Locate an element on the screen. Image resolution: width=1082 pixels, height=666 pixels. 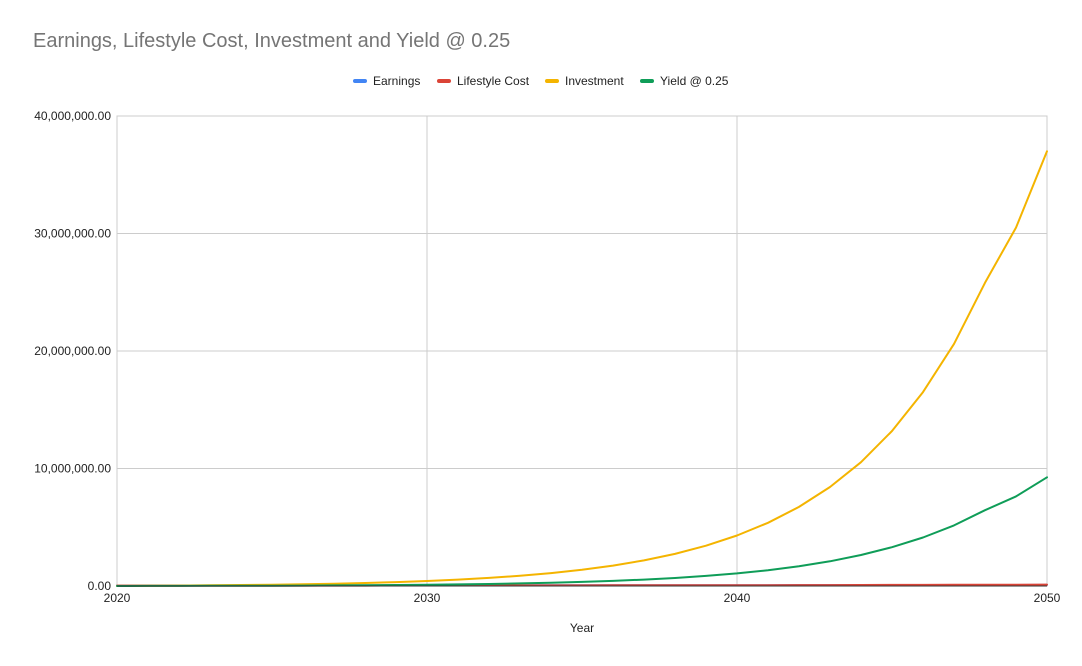
legend-swatch-yield is located at coordinates (647, 81).